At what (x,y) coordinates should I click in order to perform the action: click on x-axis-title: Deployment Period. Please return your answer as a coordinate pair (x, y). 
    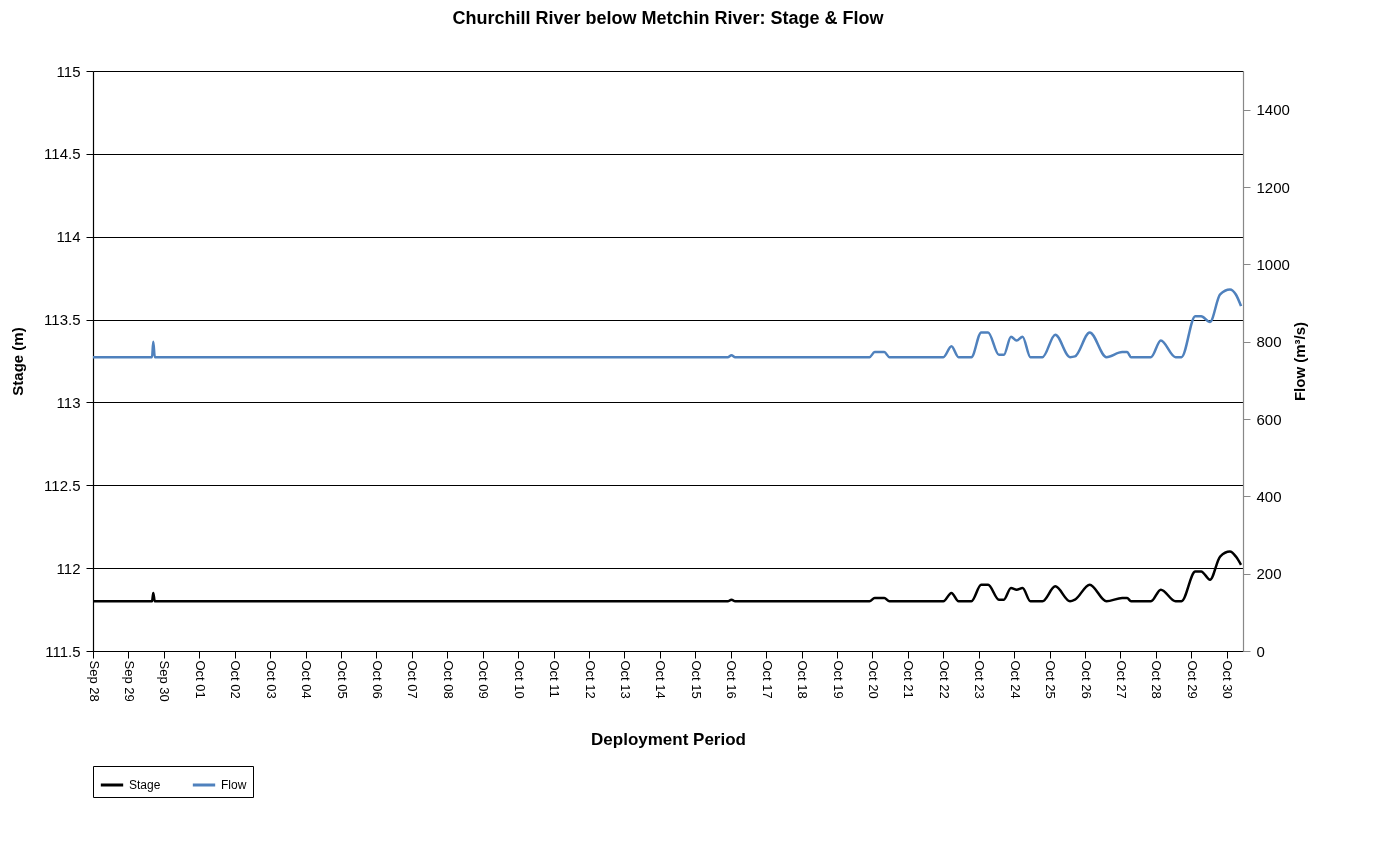
    Looking at the image, I should click on (668, 739).